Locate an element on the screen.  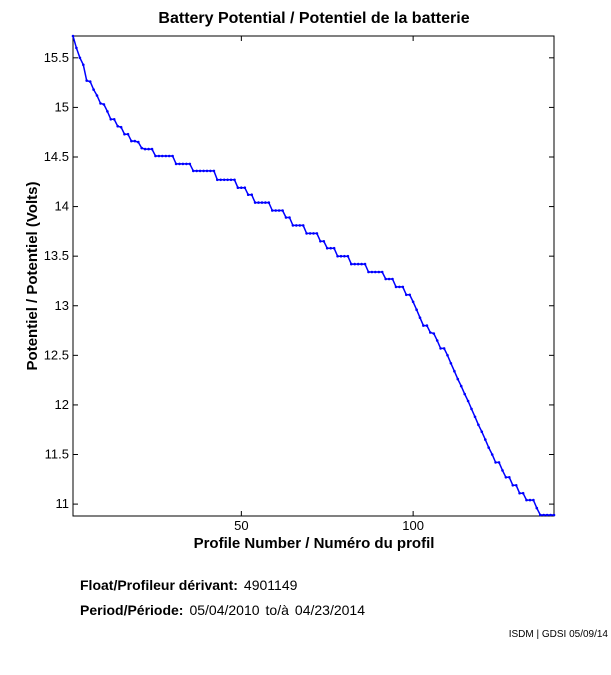
period-start: 05/04/2010 is located at coordinates (224, 610).